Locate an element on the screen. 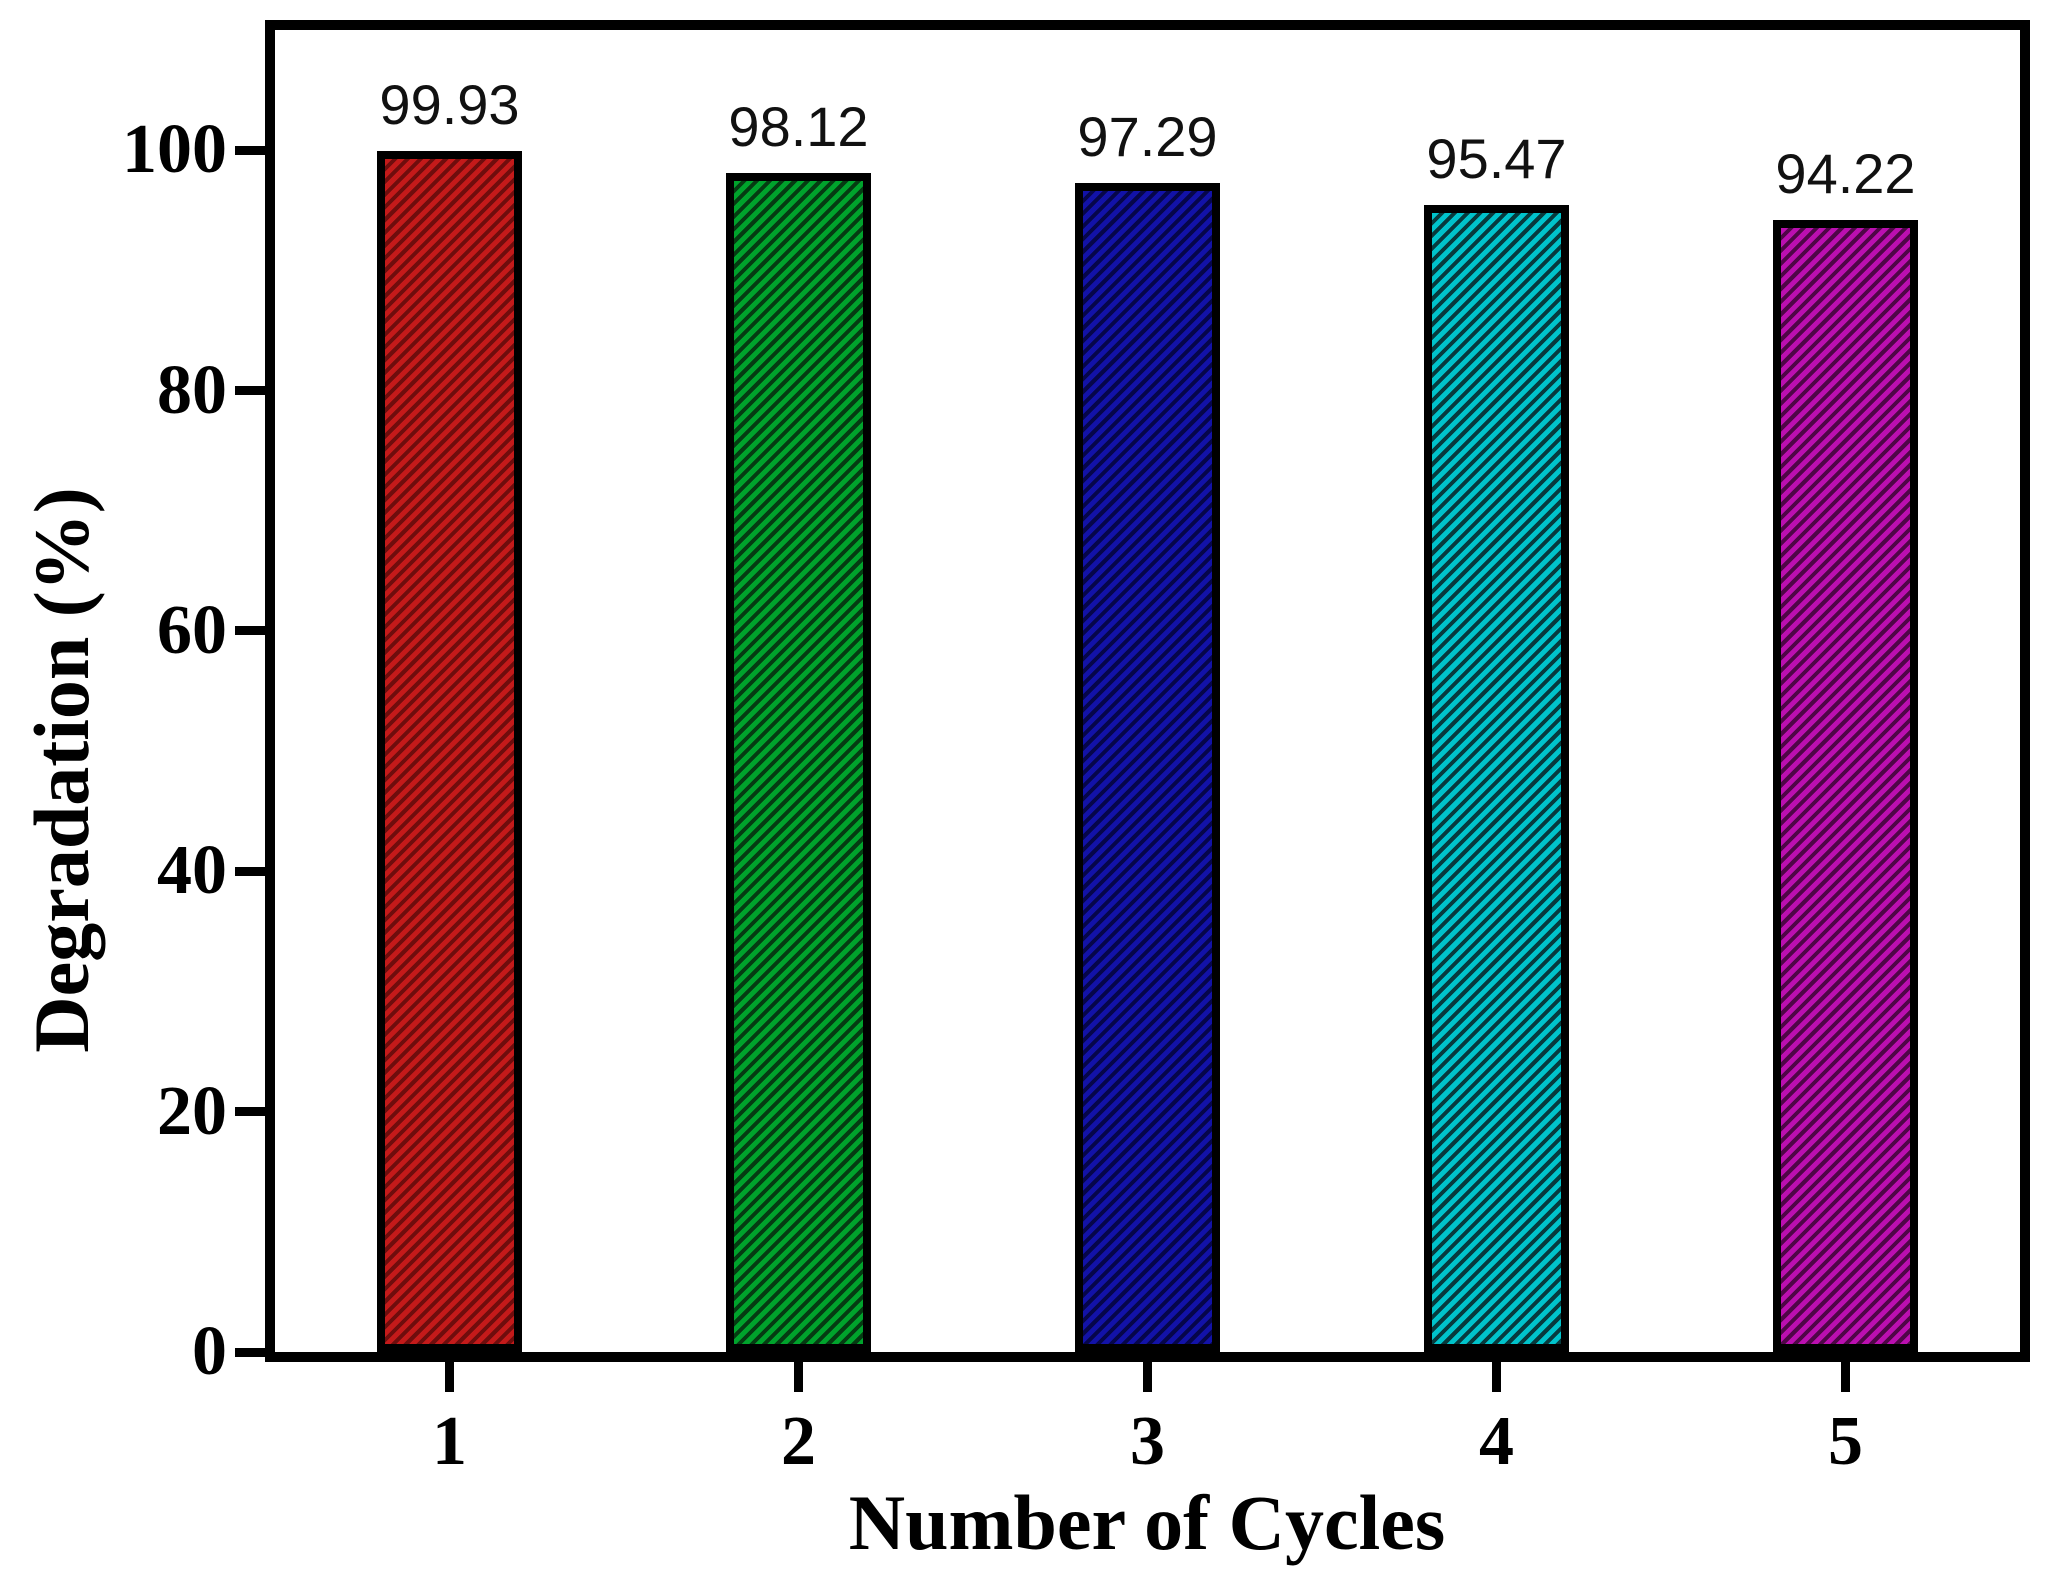  y-tick-label: 60 is located at coordinates (192, 630).